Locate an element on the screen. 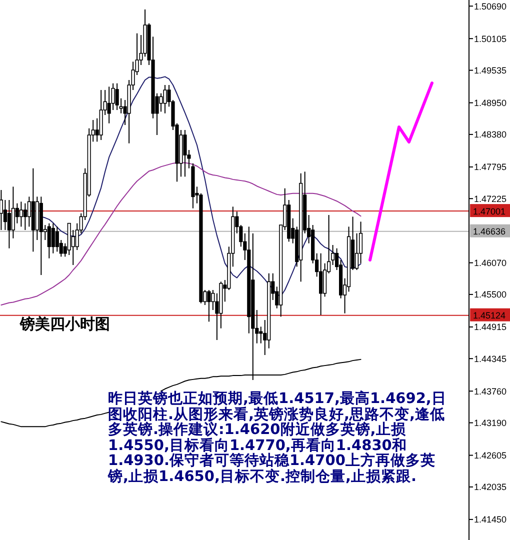 This screenshot has height=540, width=510. y-tick-label: 1.47225 is located at coordinates (490, 199).